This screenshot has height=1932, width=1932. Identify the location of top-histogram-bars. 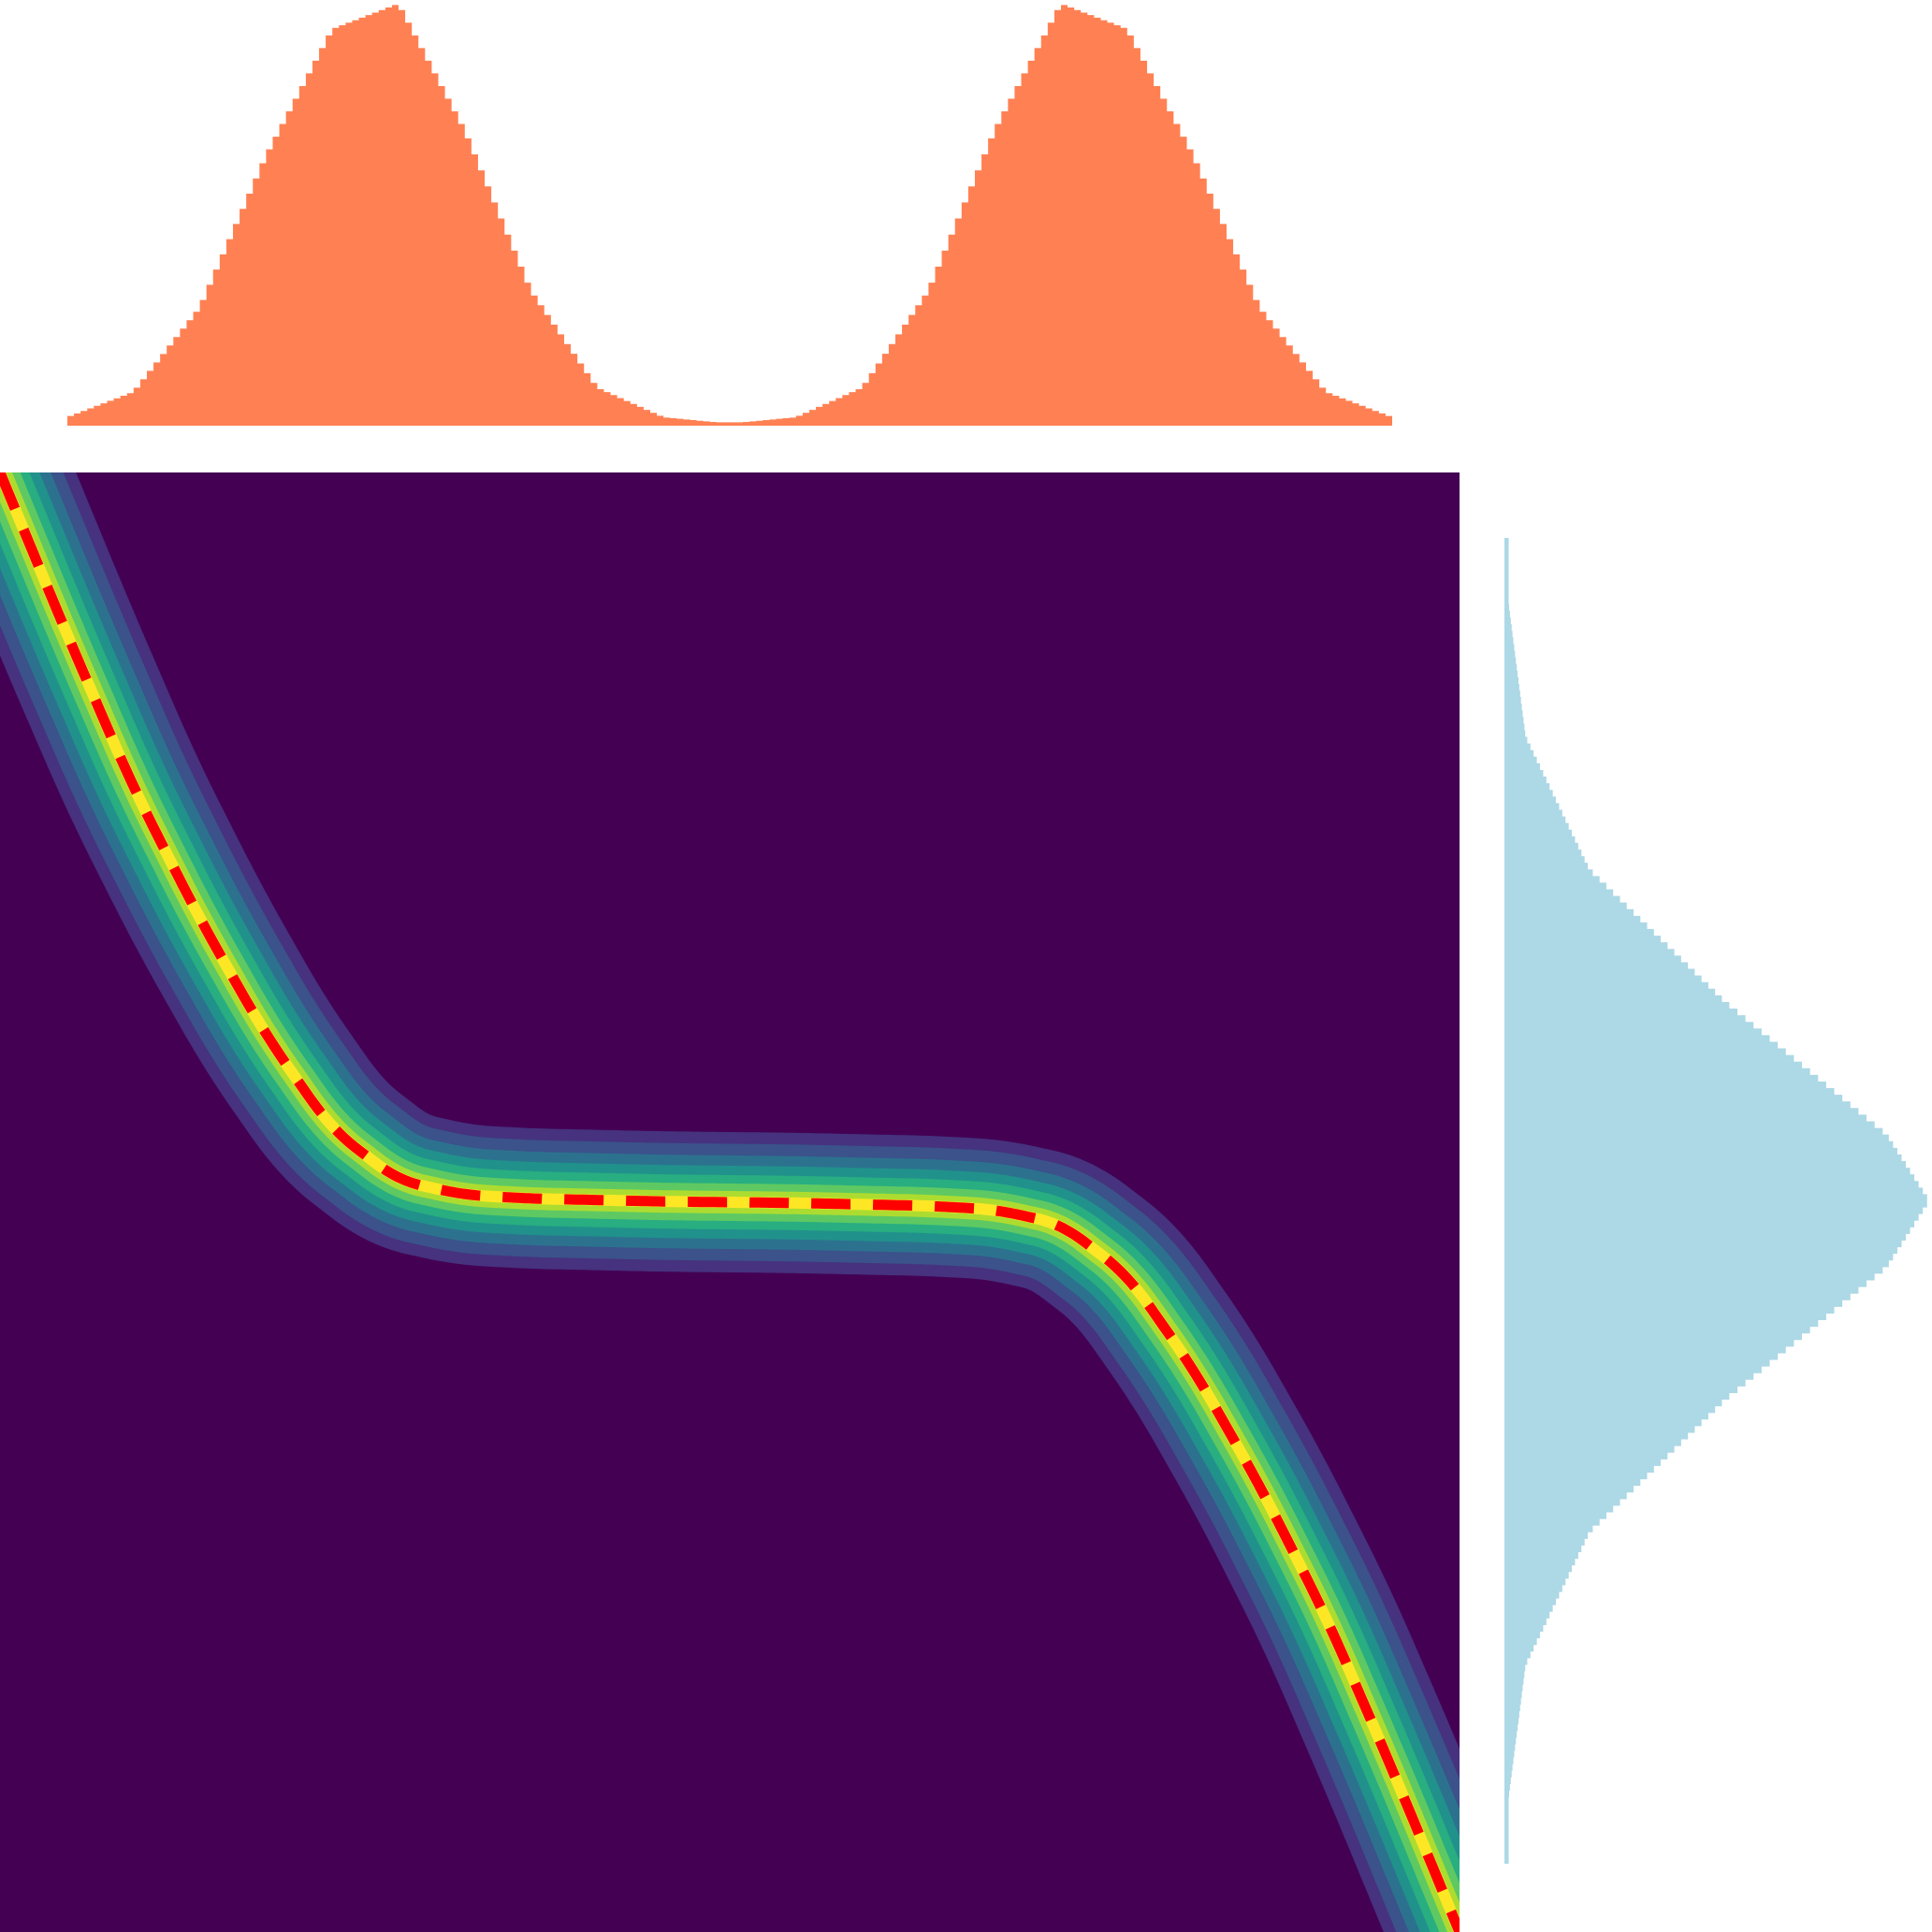
(729, 216).